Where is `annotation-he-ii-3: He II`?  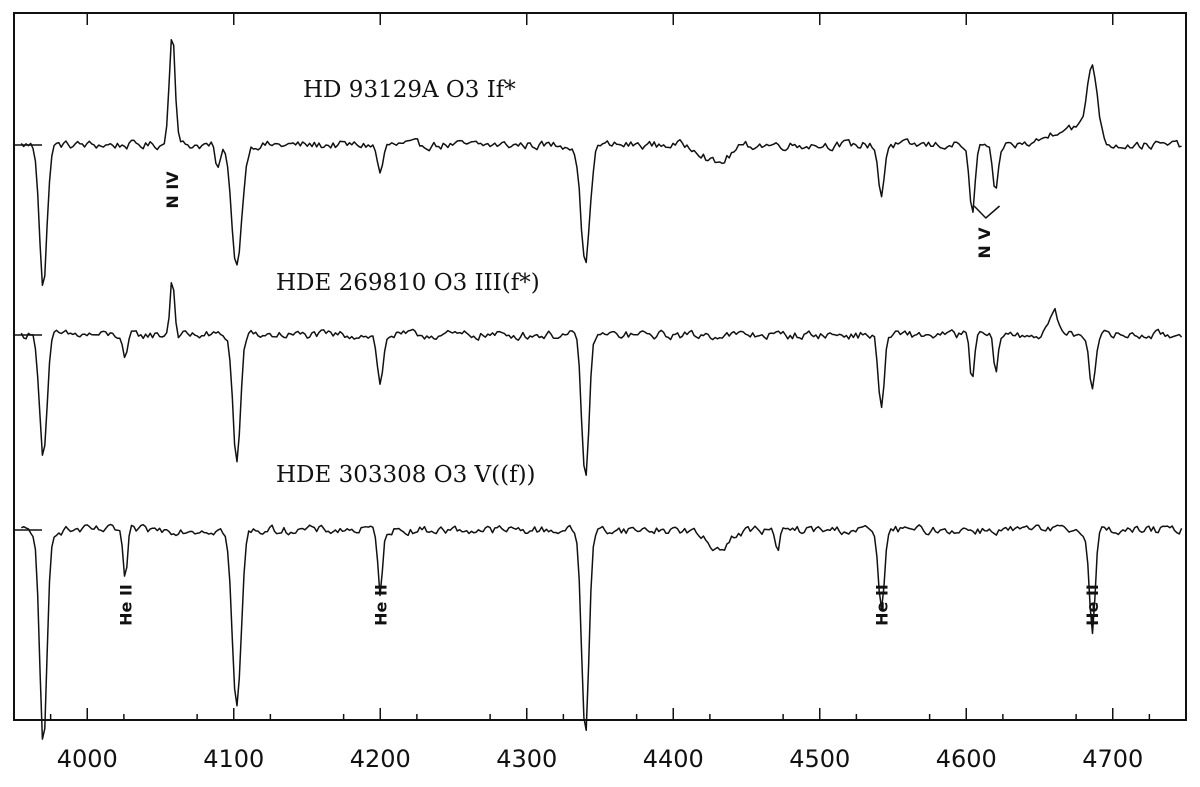 annotation-he-ii-3: He II is located at coordinates (881, 605).